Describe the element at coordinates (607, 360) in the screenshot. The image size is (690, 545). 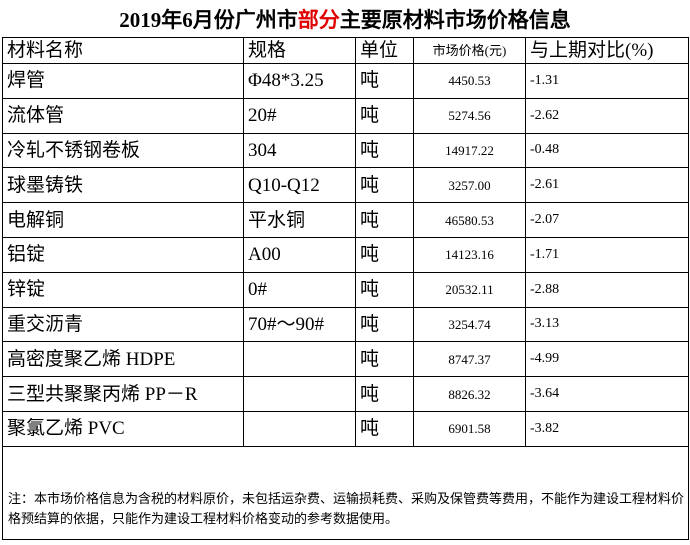
I see `table-cell: -4.99` at that location.